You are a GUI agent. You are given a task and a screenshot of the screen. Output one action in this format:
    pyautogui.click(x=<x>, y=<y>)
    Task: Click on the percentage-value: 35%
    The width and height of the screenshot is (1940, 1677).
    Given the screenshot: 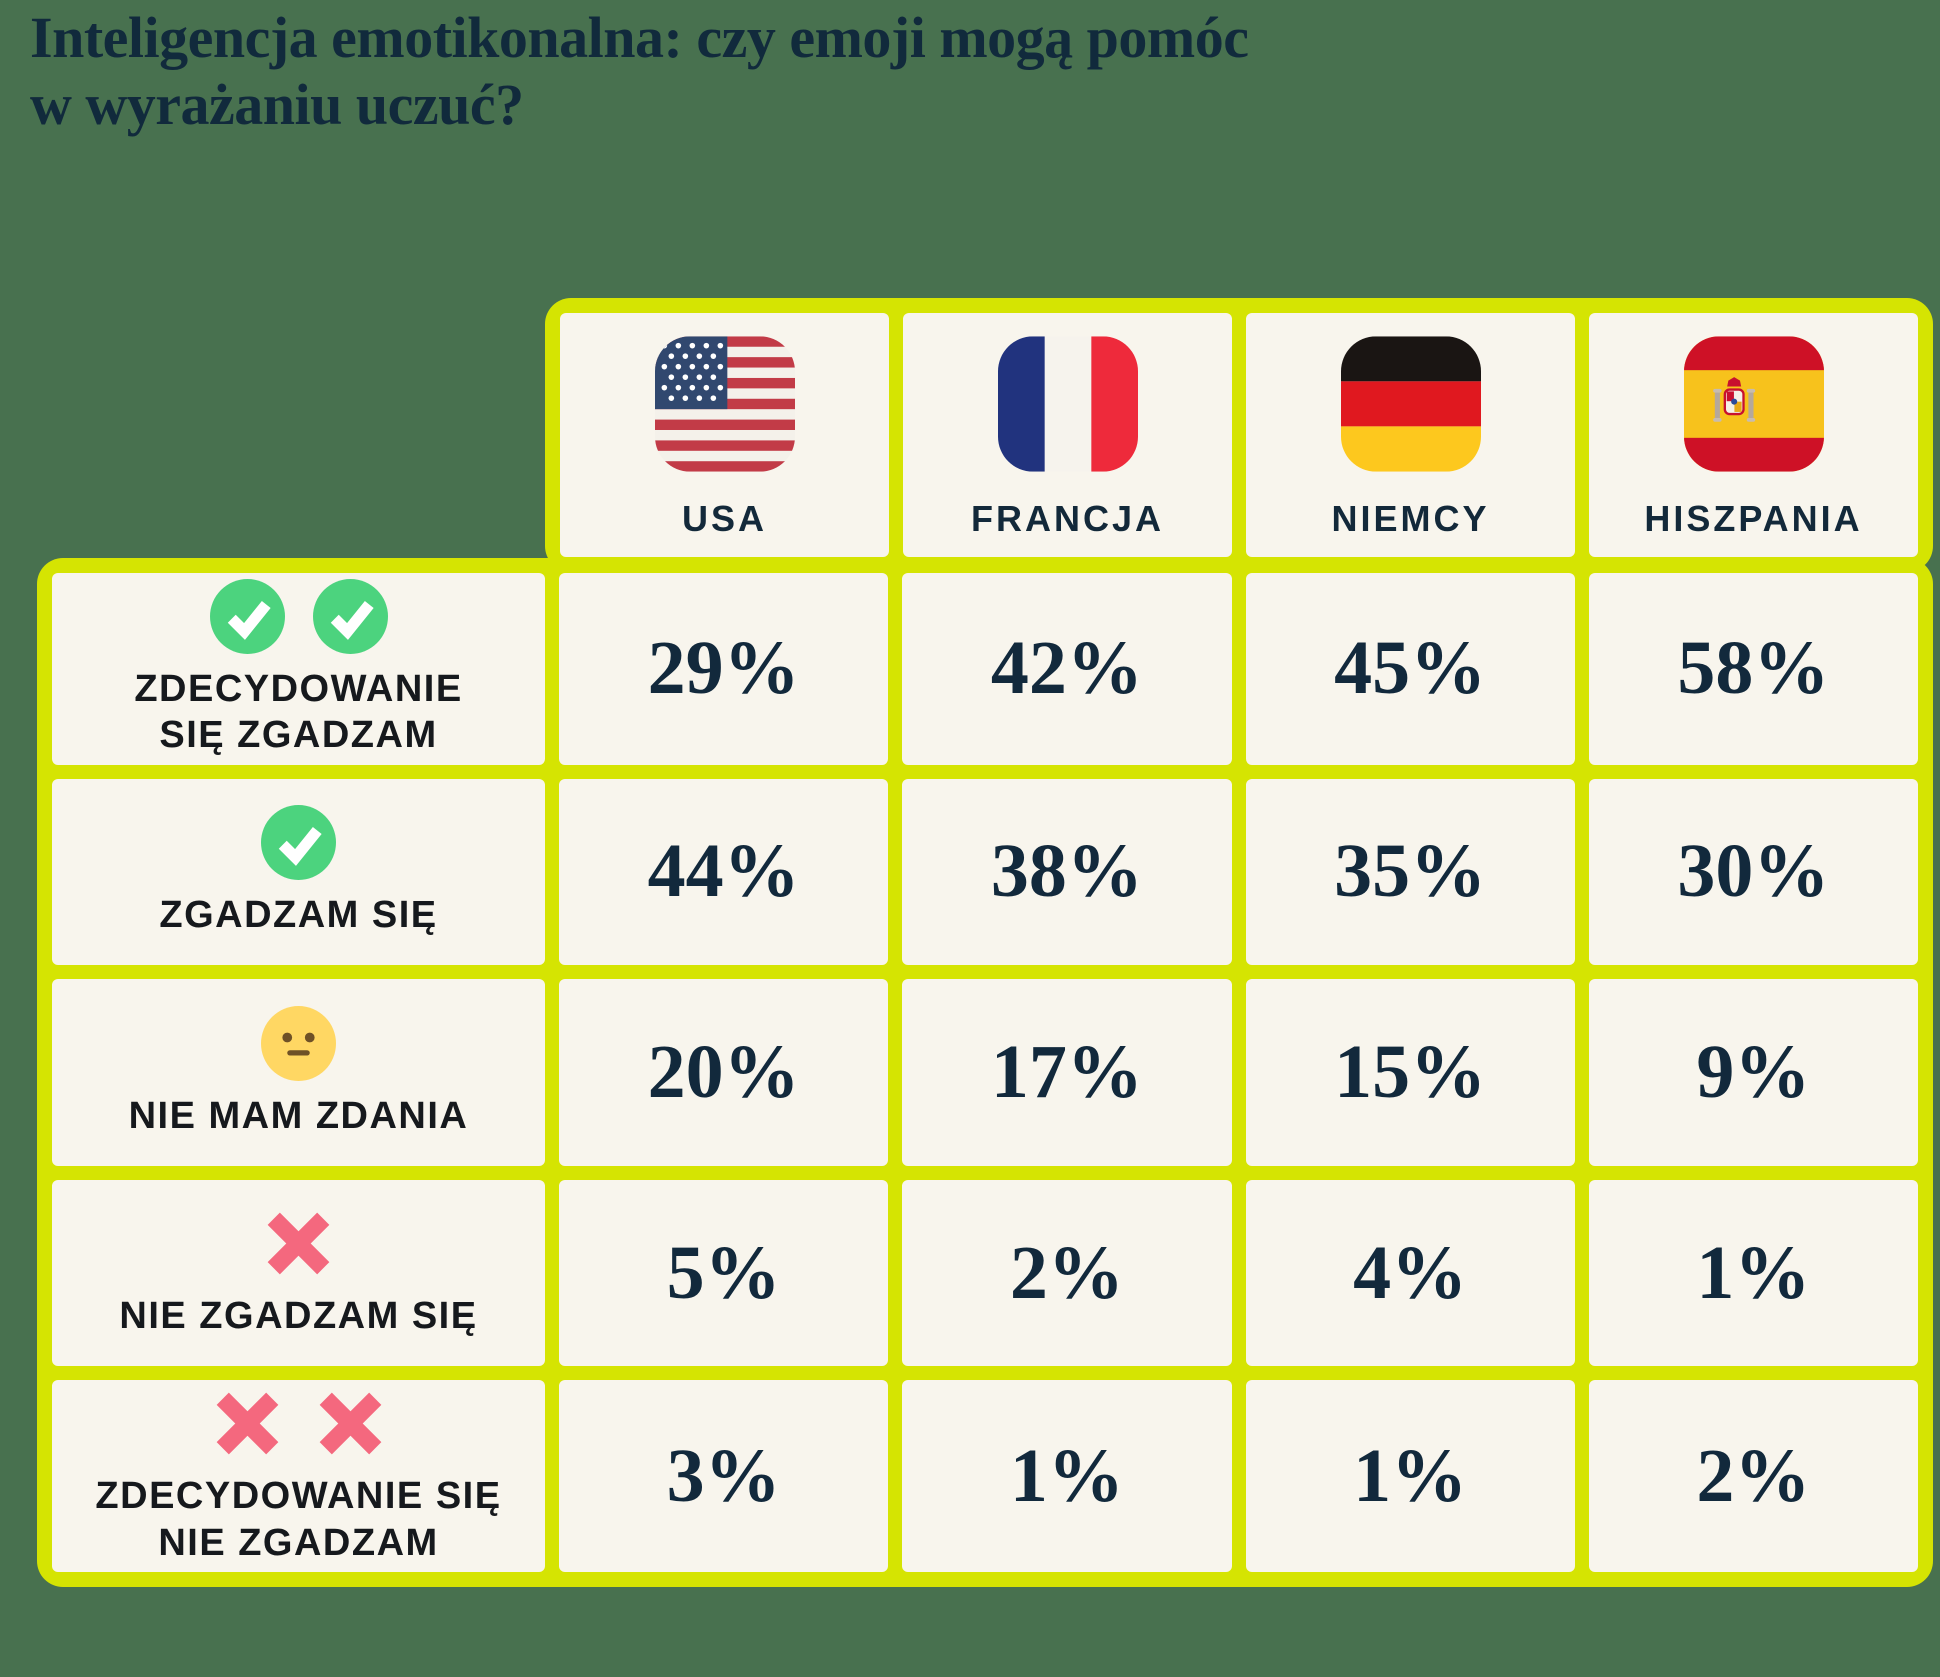 What is the action you would take?
    pyautogui.click(x=1410, y=871)
    